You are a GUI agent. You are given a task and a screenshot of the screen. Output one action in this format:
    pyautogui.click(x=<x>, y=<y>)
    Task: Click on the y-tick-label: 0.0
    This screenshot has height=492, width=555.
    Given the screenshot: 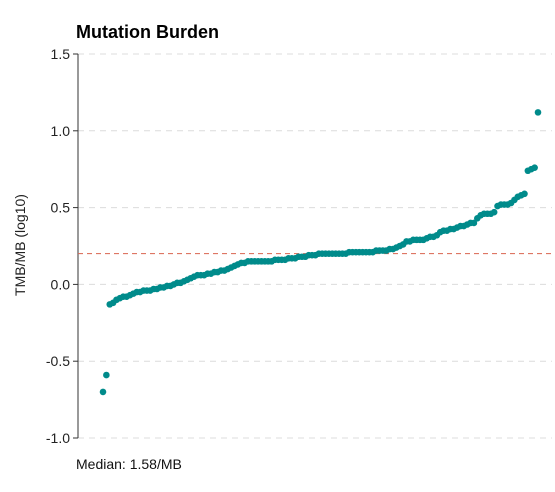 What is the action you would take?
    pyautogui.click(x=61, y=284)
    